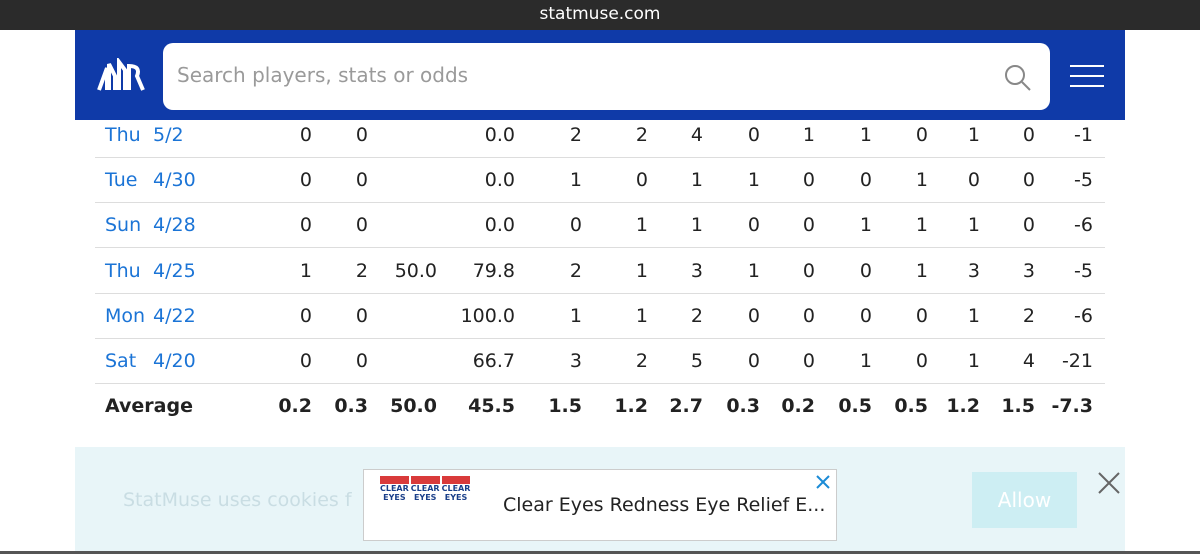 The height and width of the screenshot is (554, 1200). What do you see at coordinates (174, 361) in the screenshot?
I see `game-date: 4/20` at bounding box center [174, 361].